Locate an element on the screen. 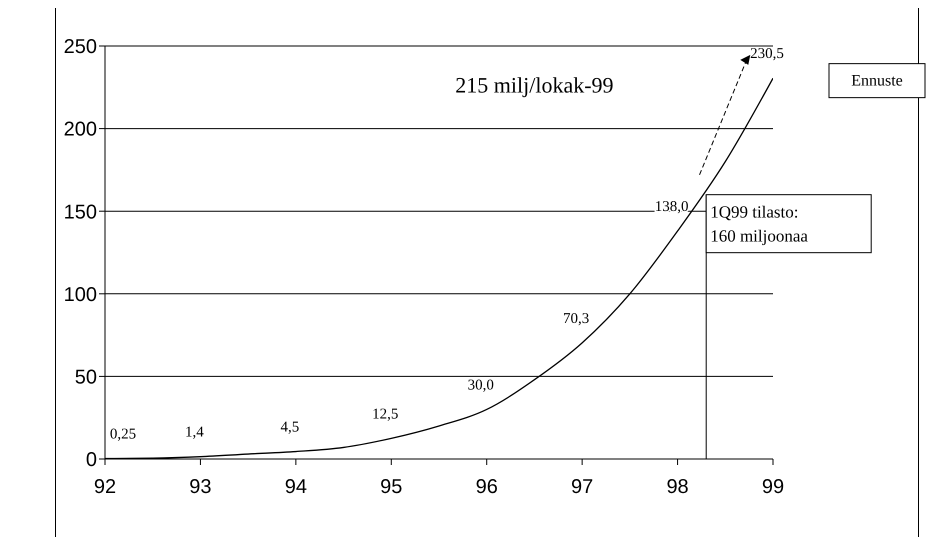 This screenshot has width=927, height=537. x-tick-label: 97 is located at coordinates (582, 487).